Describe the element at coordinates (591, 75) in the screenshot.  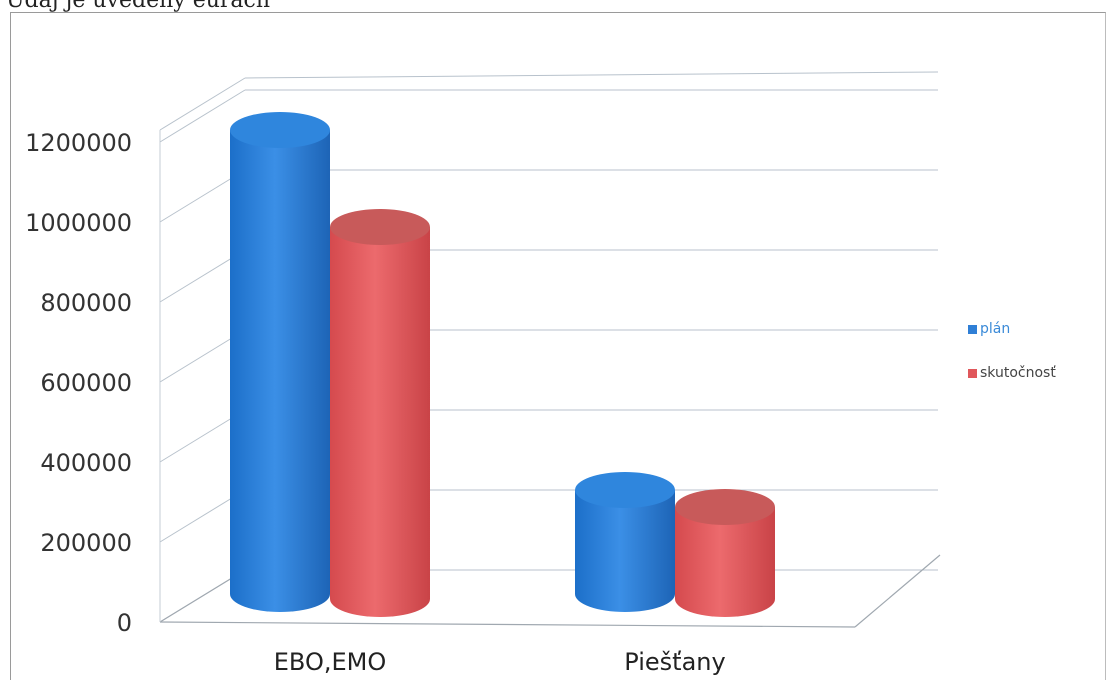
I see `gridline-back` at that location.